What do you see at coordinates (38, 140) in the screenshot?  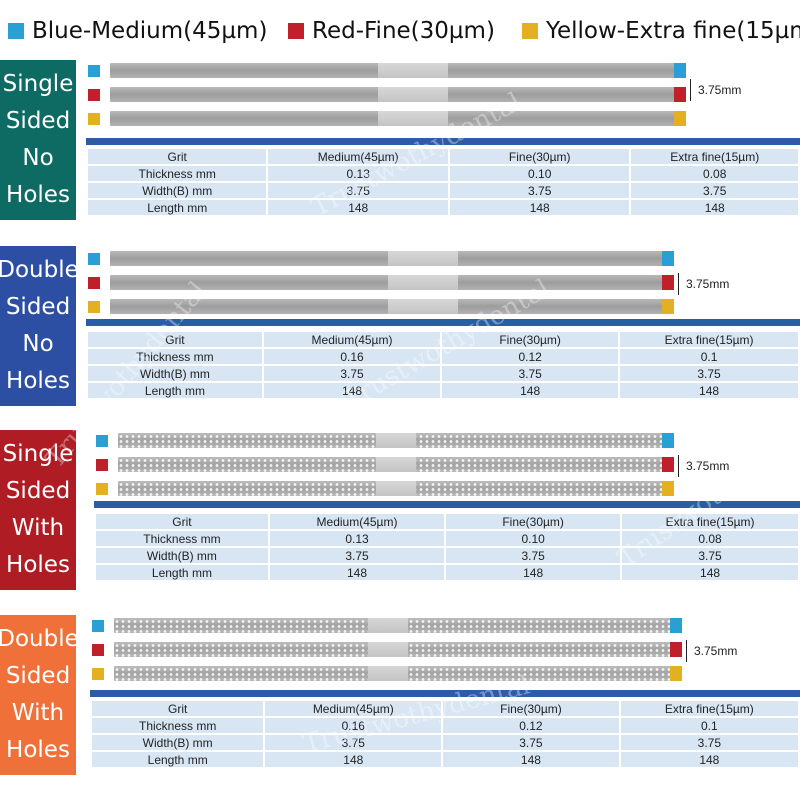 I see `section-label: Single Sided No Holes` at bounding box center [38, 140].